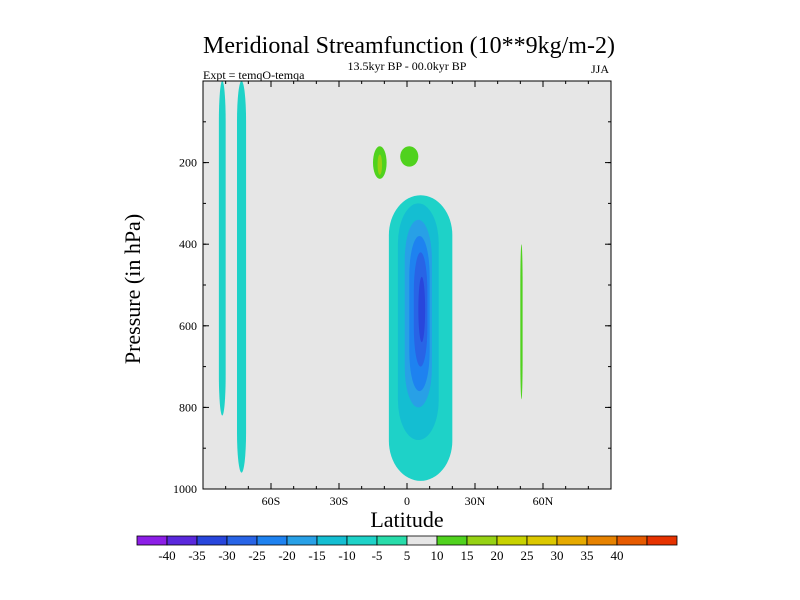 Image resolution: width=800 pixels, height=600 pixels. What do you see at coordinates (188, 326) in the screenshot?
I see `y-tick-label-2: 600` at bounding box center [188, 326].